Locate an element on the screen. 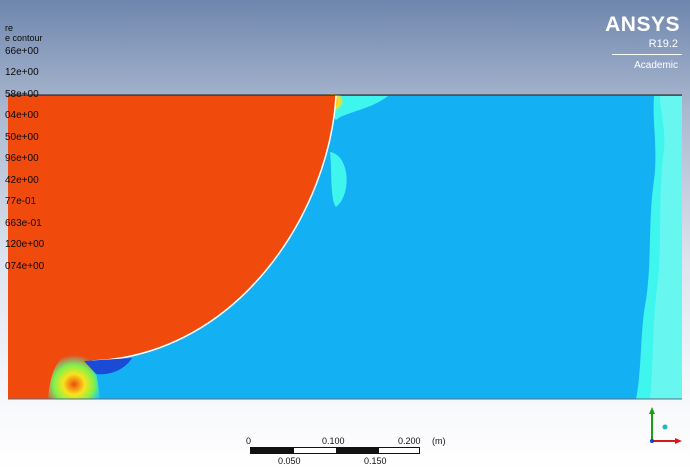 The image size is (690, 471). legend-label: 663e-01 is located at coordinates (23, 223).